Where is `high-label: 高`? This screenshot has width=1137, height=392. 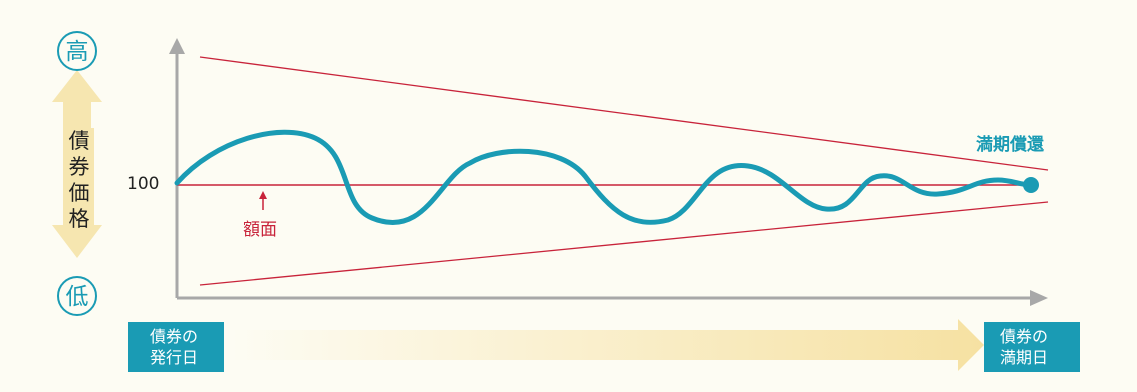 high-label: 高 is located at coordinates (77, 51).